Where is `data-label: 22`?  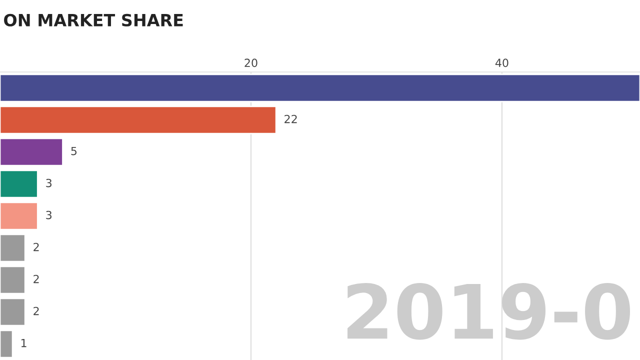
data-label: 22 is located at coordinates (290, 119).